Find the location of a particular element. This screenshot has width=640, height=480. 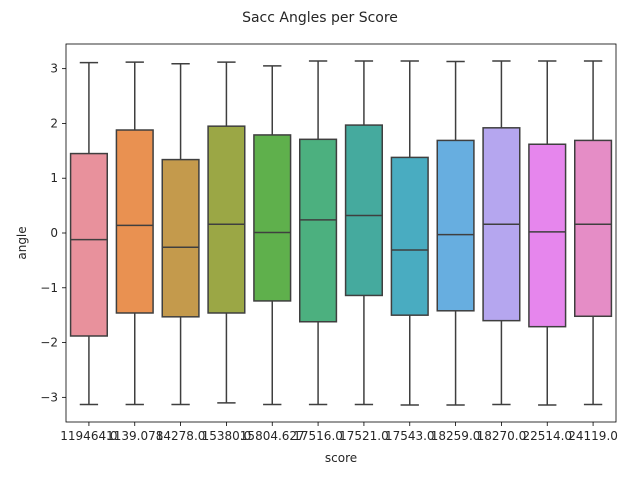

x-tick-label: 1139.078 is located at coordinates (134, 436).